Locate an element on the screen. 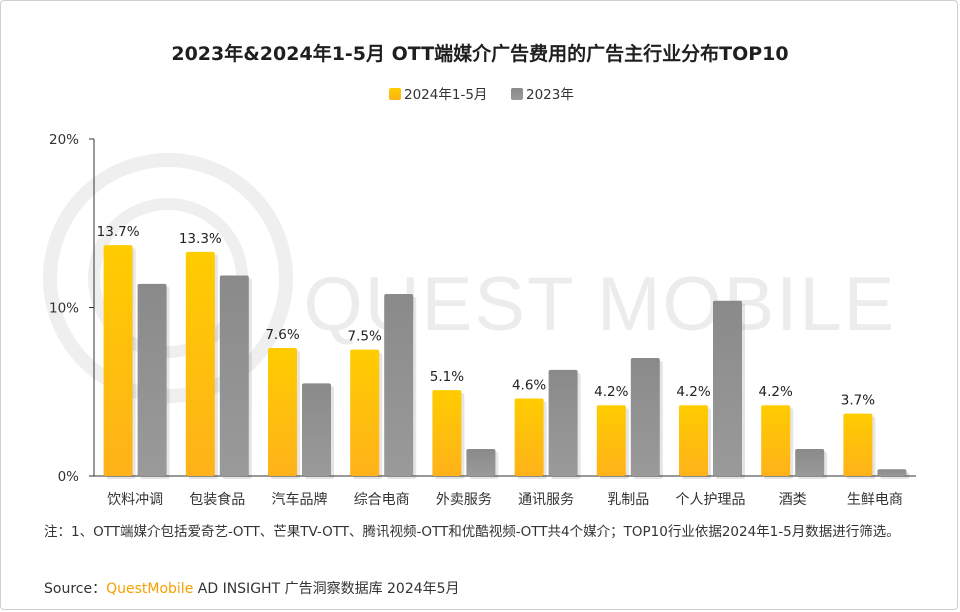 The image size is (960, 612). category-label: 通讯服务 is located at coordinates (546, 500).